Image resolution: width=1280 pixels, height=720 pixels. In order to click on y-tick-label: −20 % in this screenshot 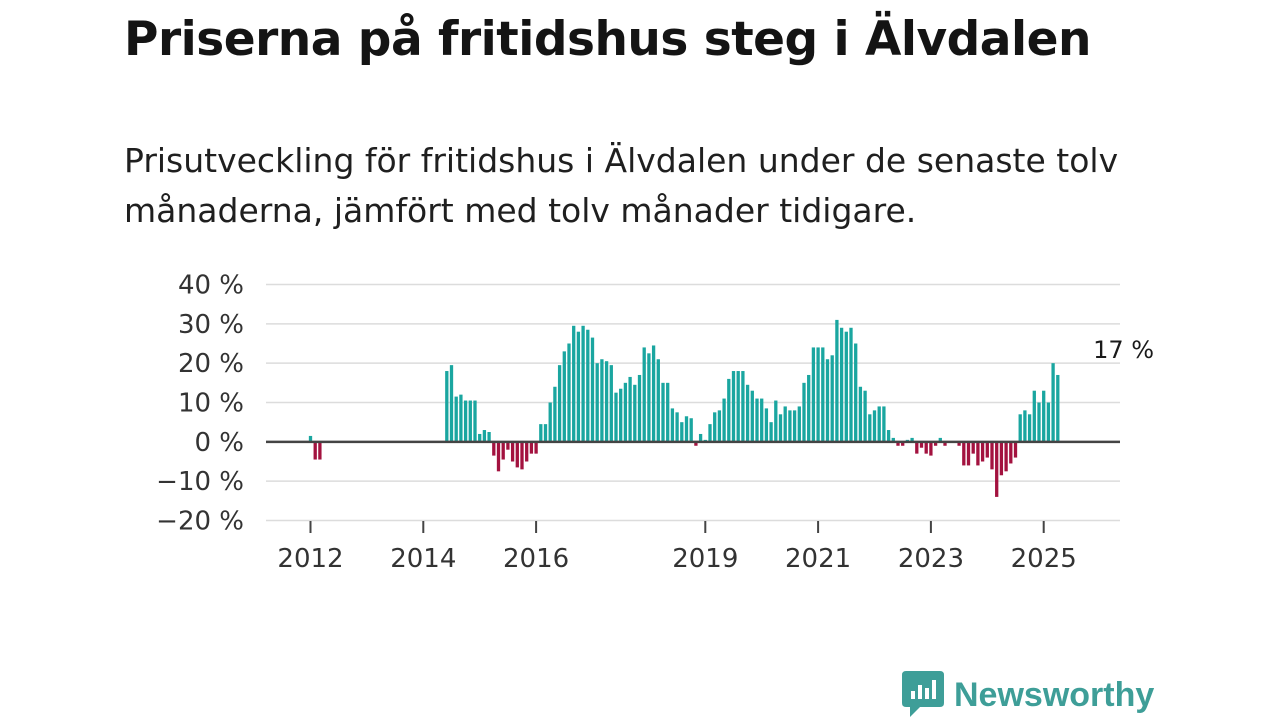, I will do `click(200, 522)`.